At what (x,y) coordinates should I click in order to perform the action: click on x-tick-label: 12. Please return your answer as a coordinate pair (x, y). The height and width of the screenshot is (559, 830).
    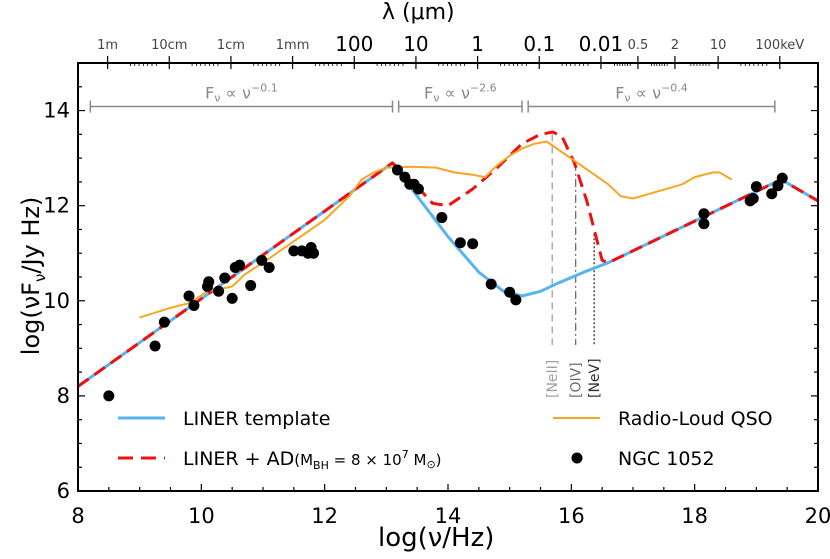
    Looking at the image, I should click on (324, 516).